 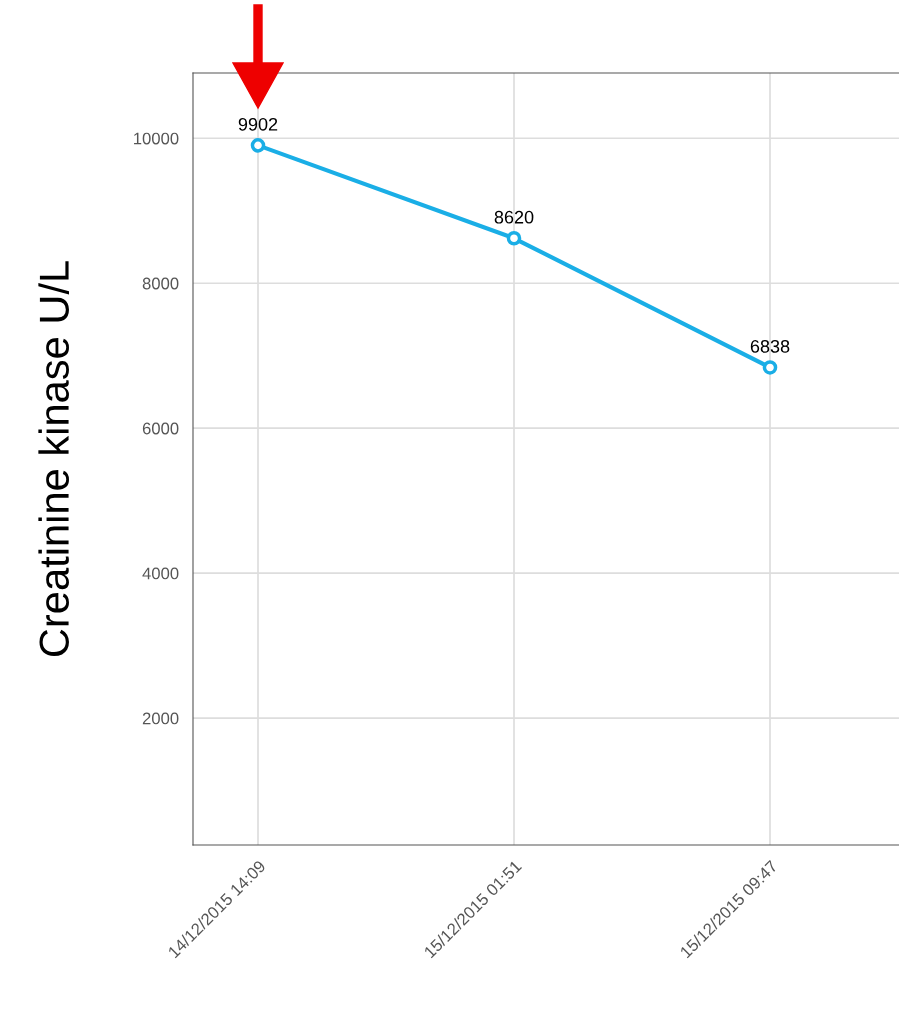 I want to click on y-tick-label: 4000, so click(x=160, y=573).